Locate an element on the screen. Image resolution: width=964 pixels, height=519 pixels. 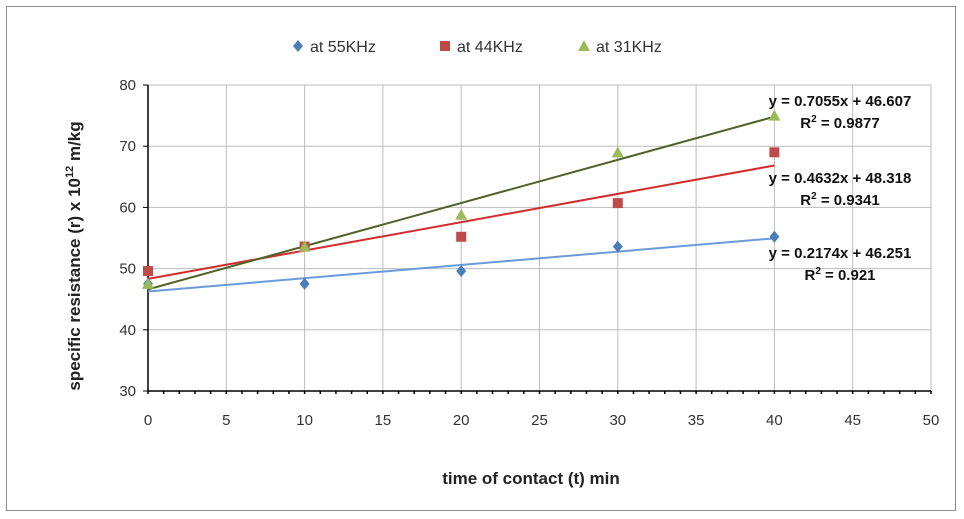
legend-label-1: at 44KHz is located at coordinates (490, 47).